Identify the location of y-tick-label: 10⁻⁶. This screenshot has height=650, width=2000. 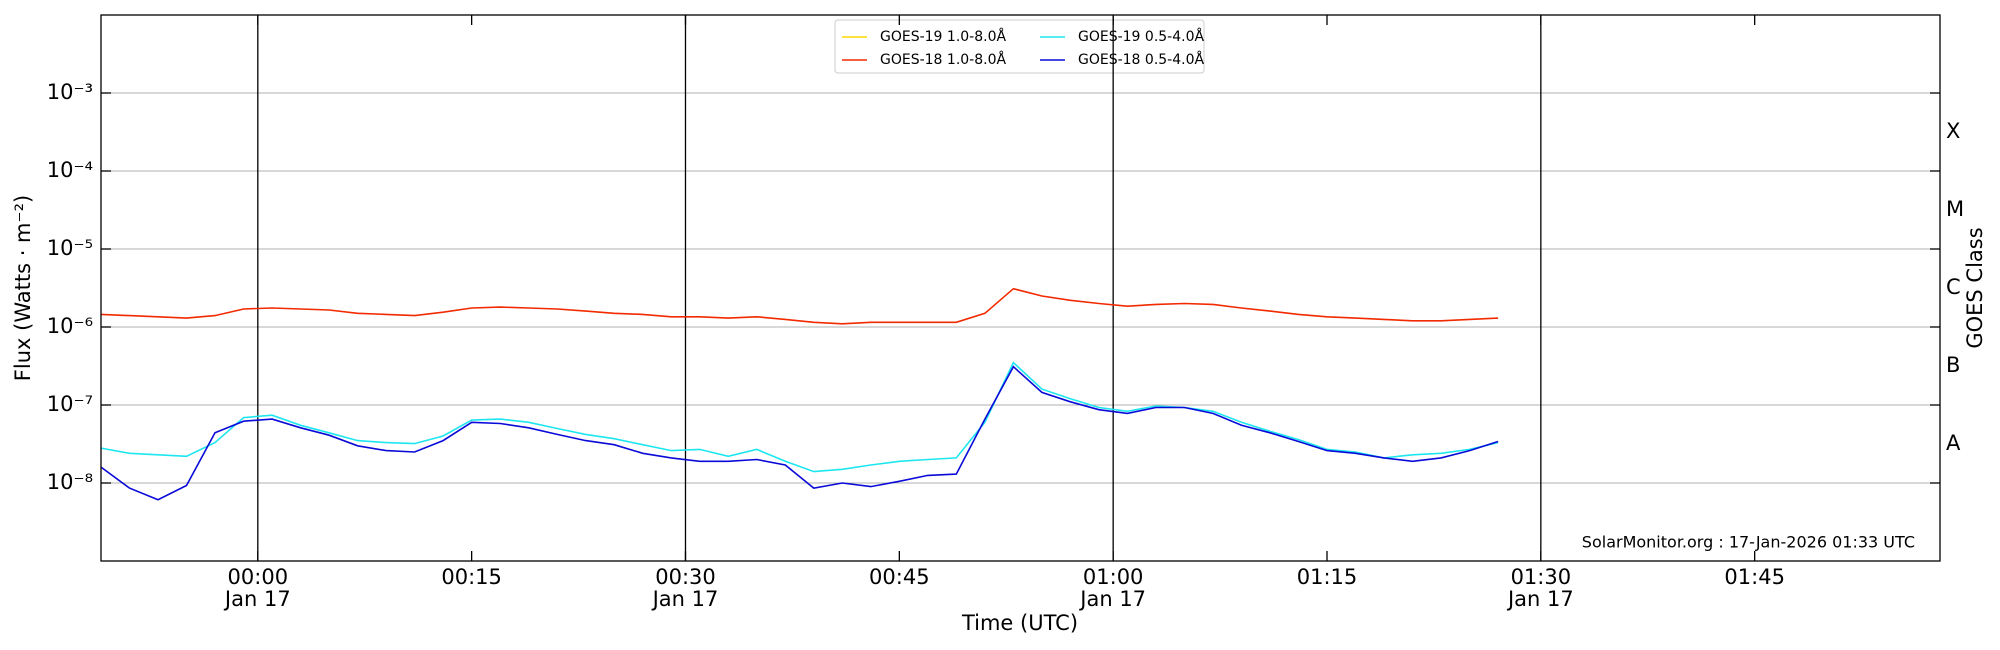
(70, 326).